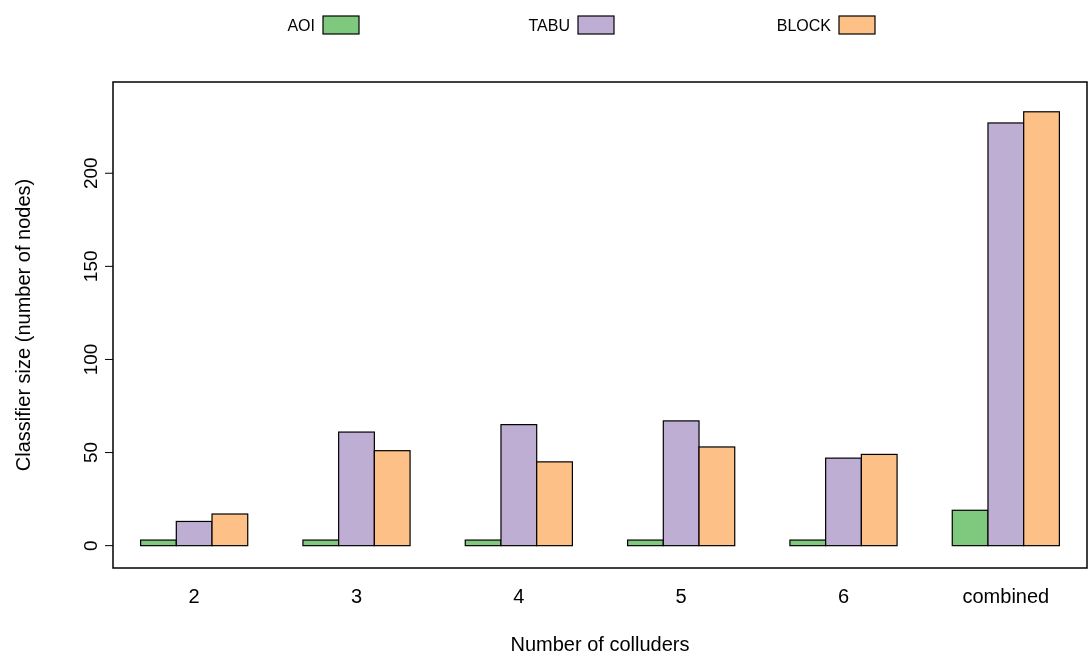 The image size is (1089, 655). What do you see at coordinates (1006, 596) in the screenshot?
I see `x-tick-label: combined` at bounding box center [1006, 596].